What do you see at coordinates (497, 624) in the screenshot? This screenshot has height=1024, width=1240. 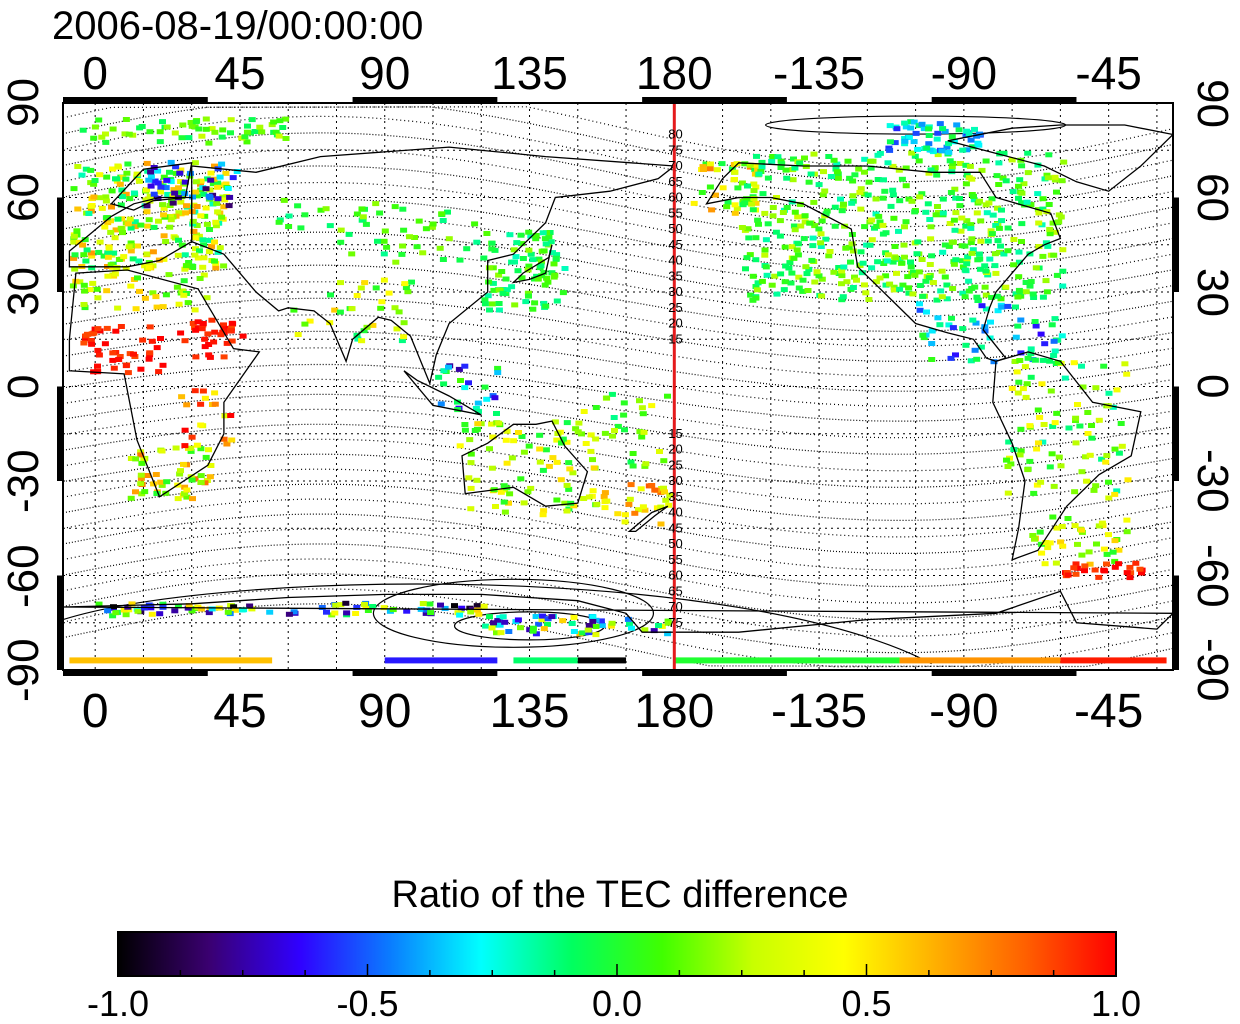 I see `polar-contour` at bounding box center [497, 624].